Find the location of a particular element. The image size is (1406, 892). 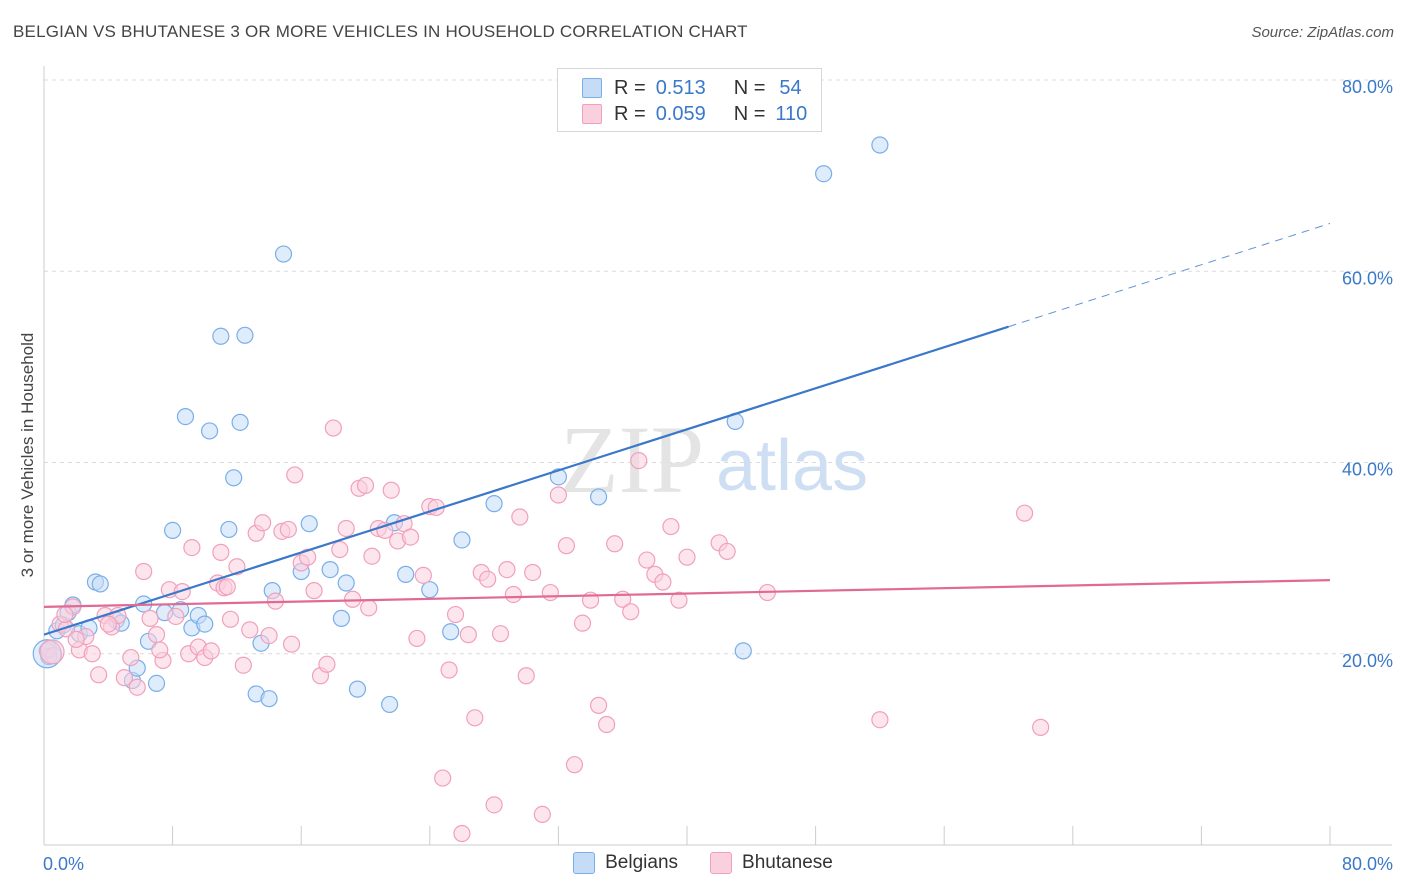

belgians-trend-extension is located at coordinates (1169, 275).